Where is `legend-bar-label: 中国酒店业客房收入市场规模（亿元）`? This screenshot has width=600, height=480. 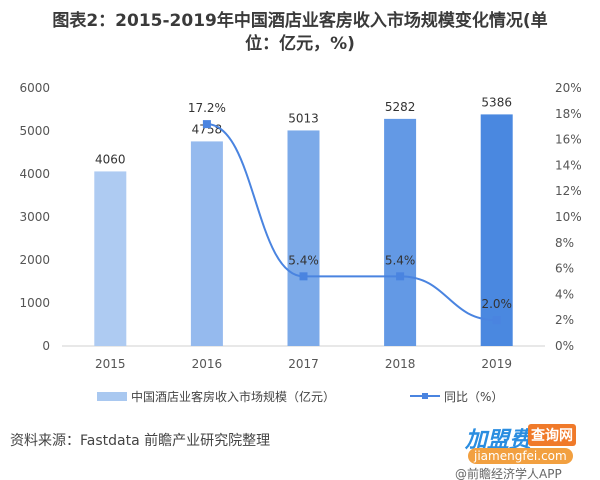
legend-bar-label: 中国酒店业客房收入市场规模（亿元） is located at coordinates (233, 396).